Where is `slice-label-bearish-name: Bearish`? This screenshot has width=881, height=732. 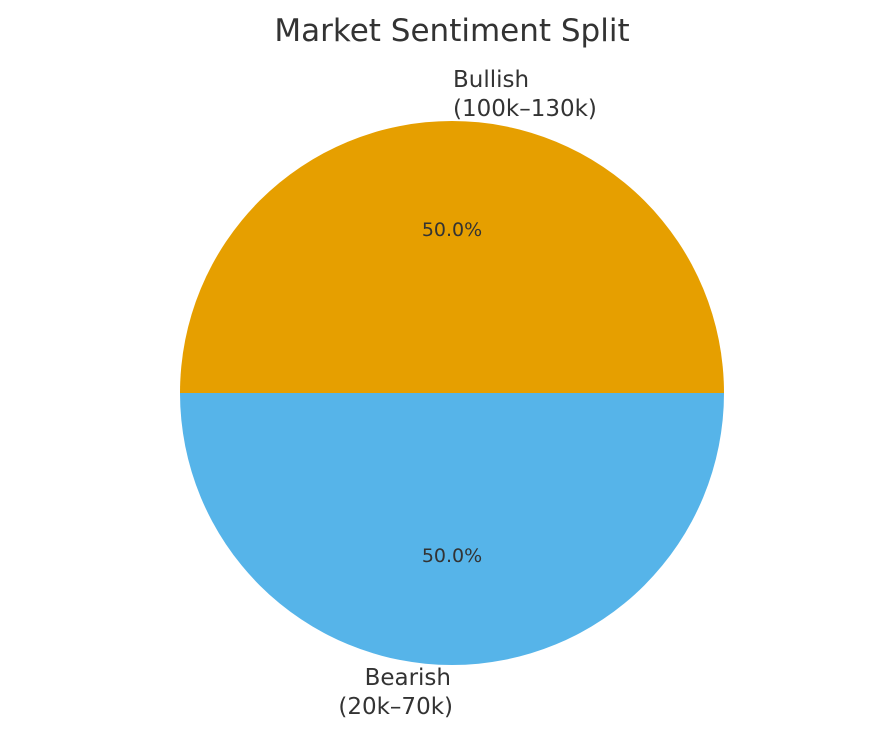
slice-label-bearish-name: Bearish is located at coordinates (408, 678).